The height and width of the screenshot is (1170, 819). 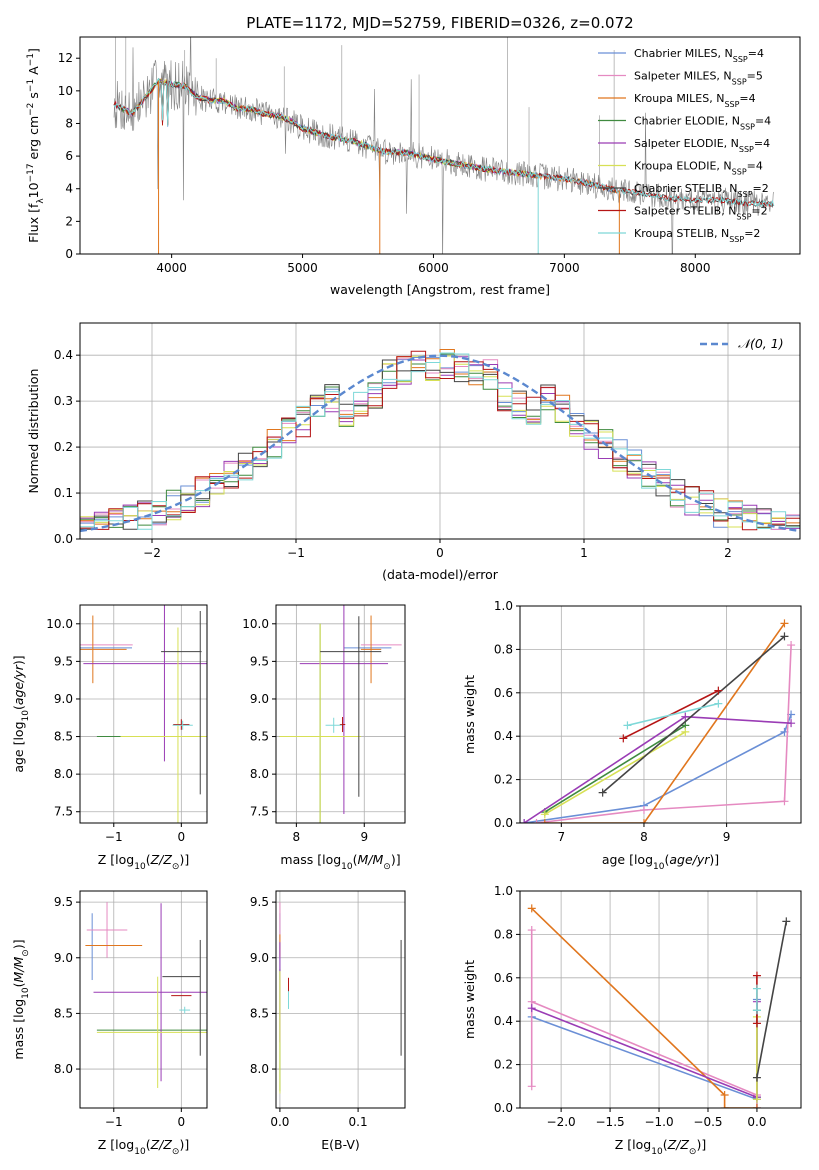 What do you see at coordinates (63, 958) in the screenshot?
I see `y-tick-label: 9.0` at bounding box center [63, 958].